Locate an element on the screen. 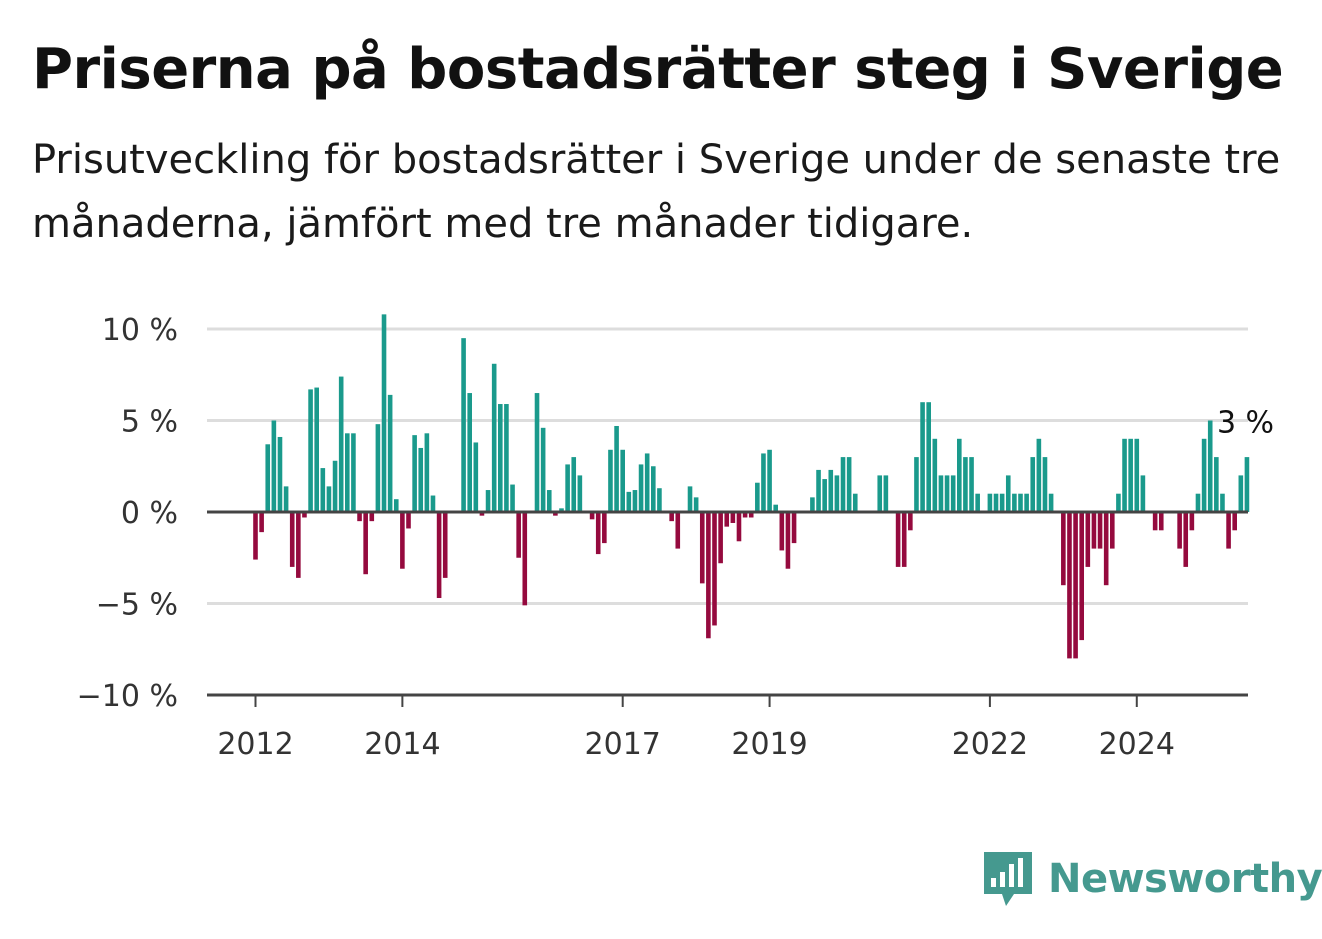 The height and width of the screenshot is (939, 1322). y-tick-label: −5 % is located at coordinates (137, 605).